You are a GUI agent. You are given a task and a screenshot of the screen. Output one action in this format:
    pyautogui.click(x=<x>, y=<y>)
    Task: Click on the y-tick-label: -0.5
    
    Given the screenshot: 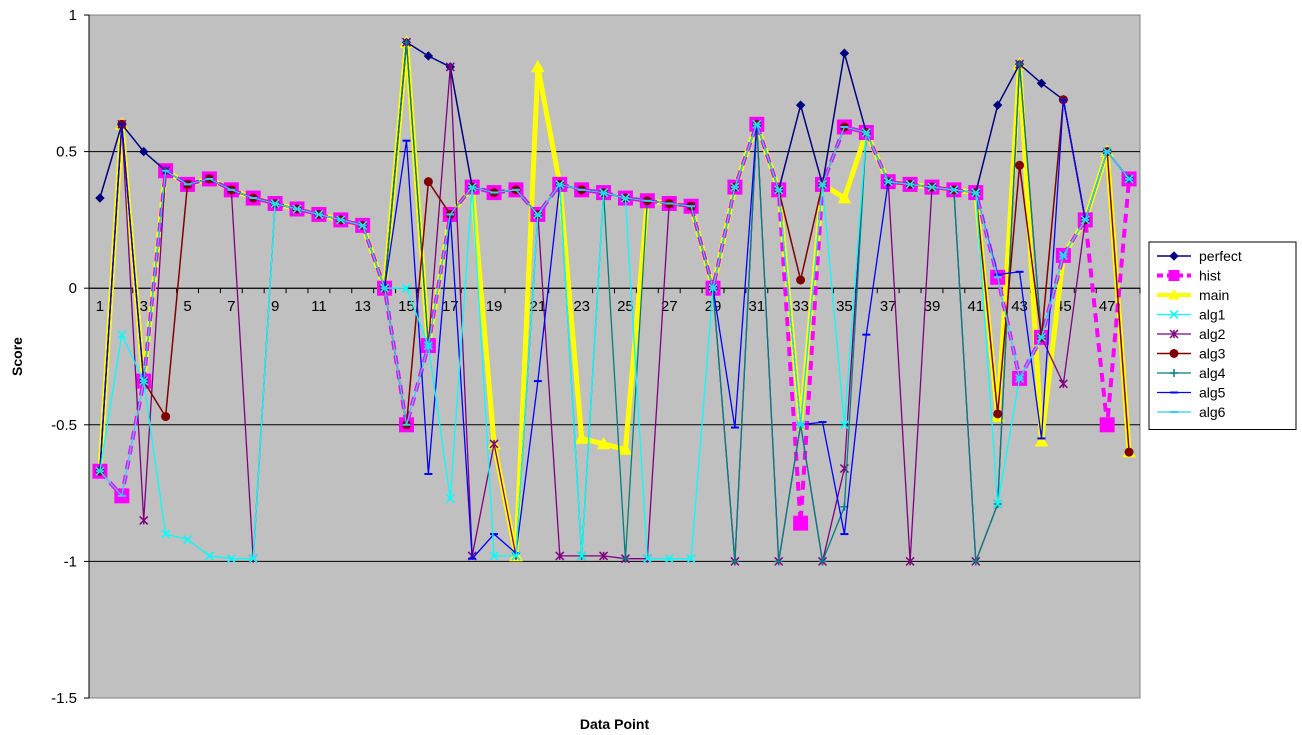 What is the action you would take?
    pyautogui.click(x=64, y=425)
    